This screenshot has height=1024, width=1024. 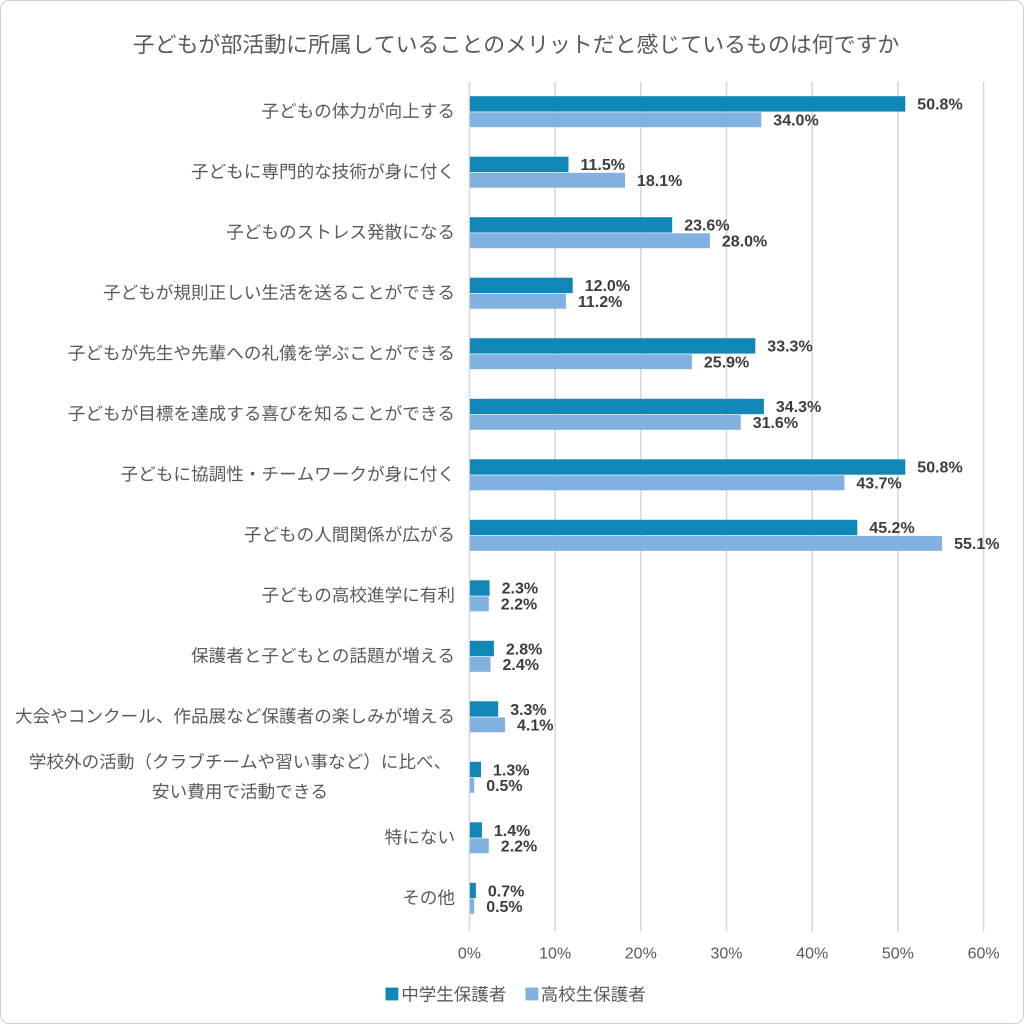 I want to click on svg-text: 10%, so click(x=555, y=954).